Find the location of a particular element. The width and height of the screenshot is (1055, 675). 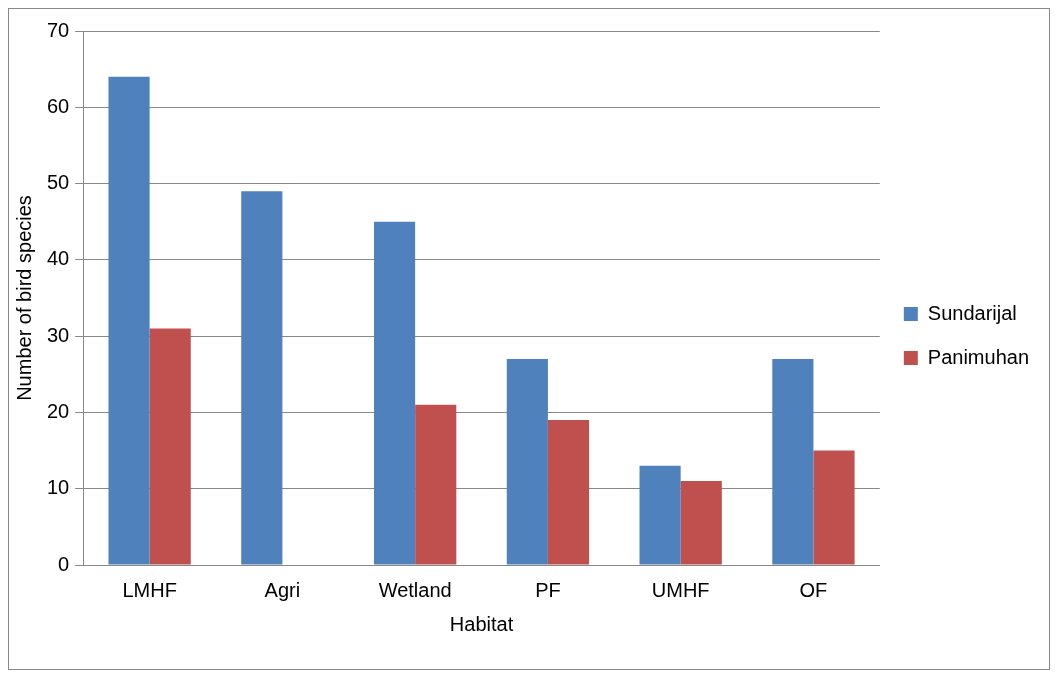

x-axis-title: Habitat is located at coordinates (481, 623).